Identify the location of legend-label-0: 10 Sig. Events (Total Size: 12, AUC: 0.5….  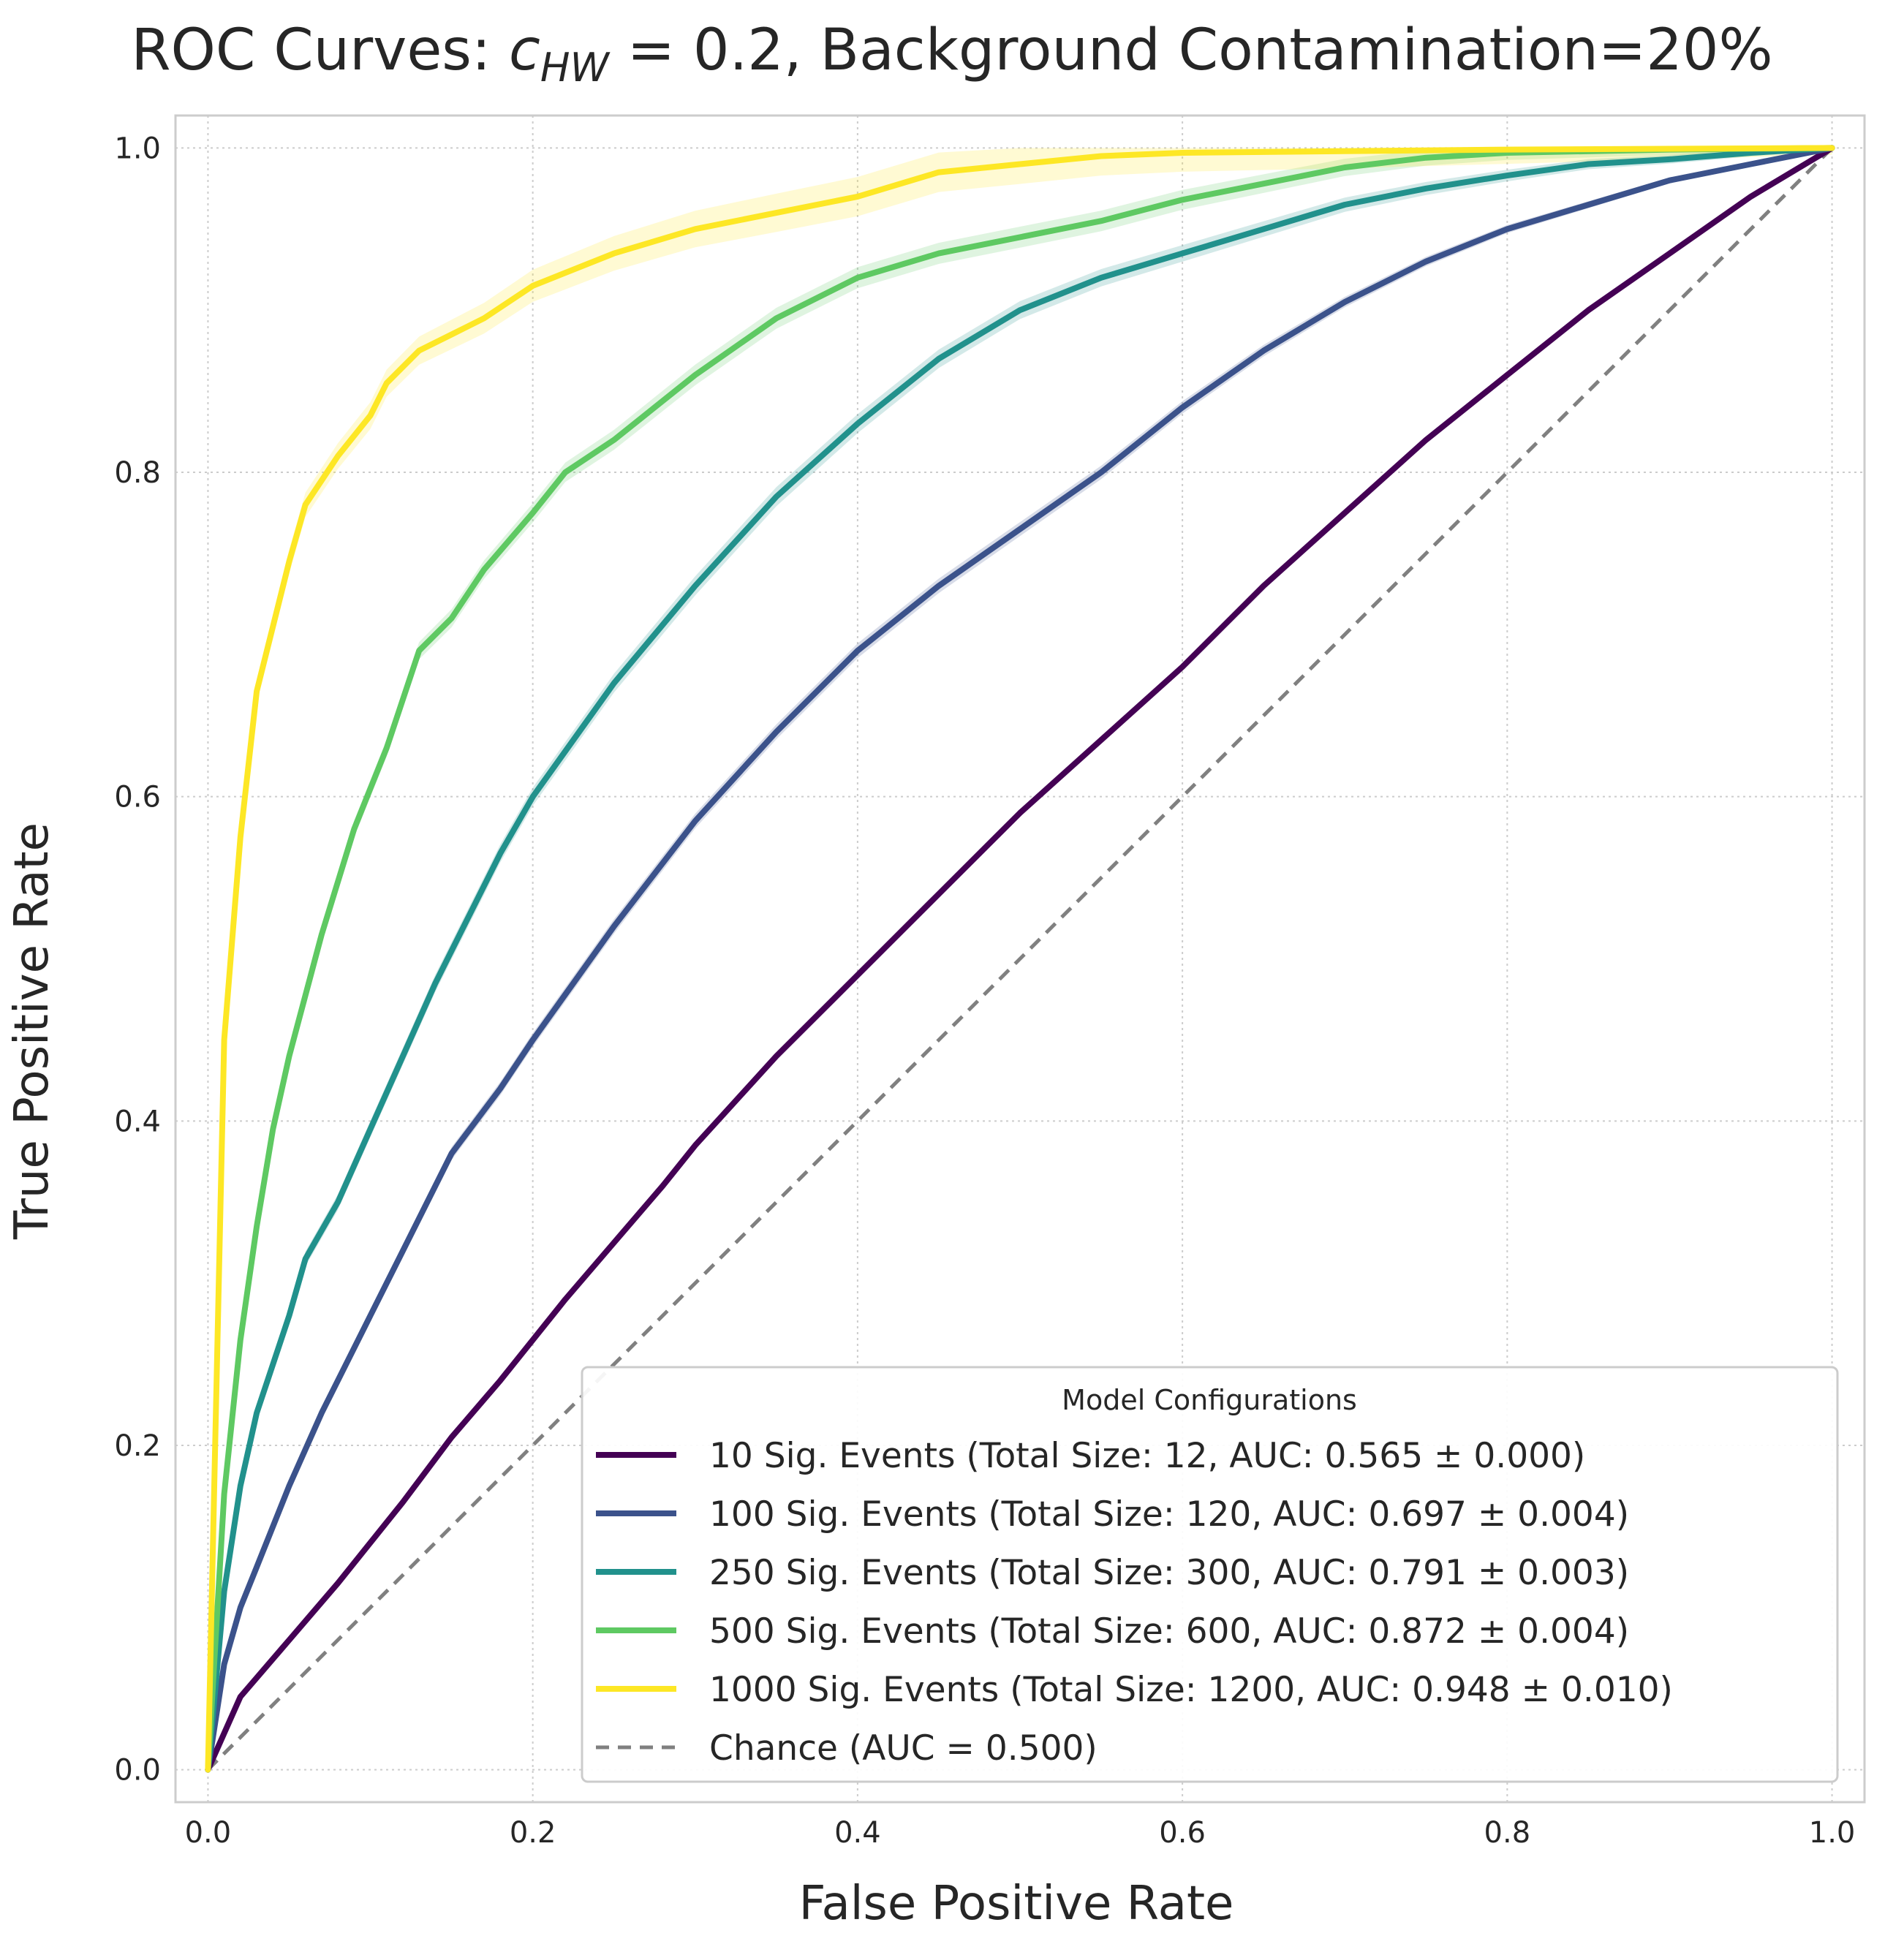
(1147, 1456).